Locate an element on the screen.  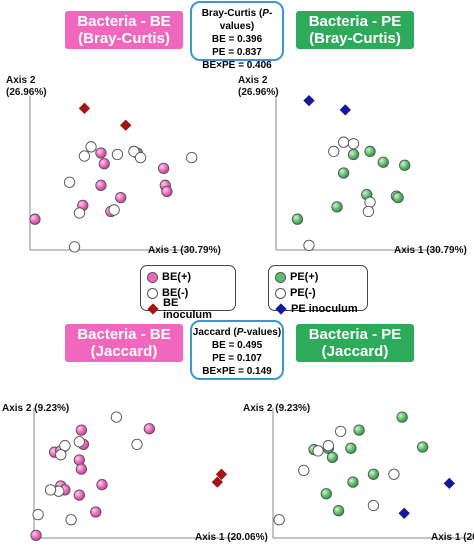
jaccard-be-ylabel: Axis 2 (9.23%) is located at coordinates (35, 408).